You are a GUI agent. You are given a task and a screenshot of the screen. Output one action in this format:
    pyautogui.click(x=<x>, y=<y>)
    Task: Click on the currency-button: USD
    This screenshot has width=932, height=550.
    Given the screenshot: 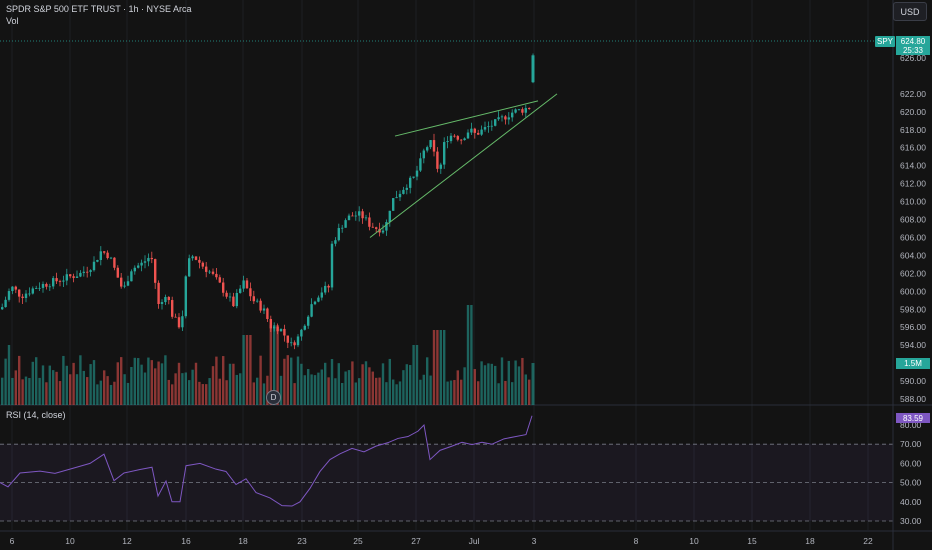 What is the action you would take?
    pyautogui.click(x=910, y=11)
    